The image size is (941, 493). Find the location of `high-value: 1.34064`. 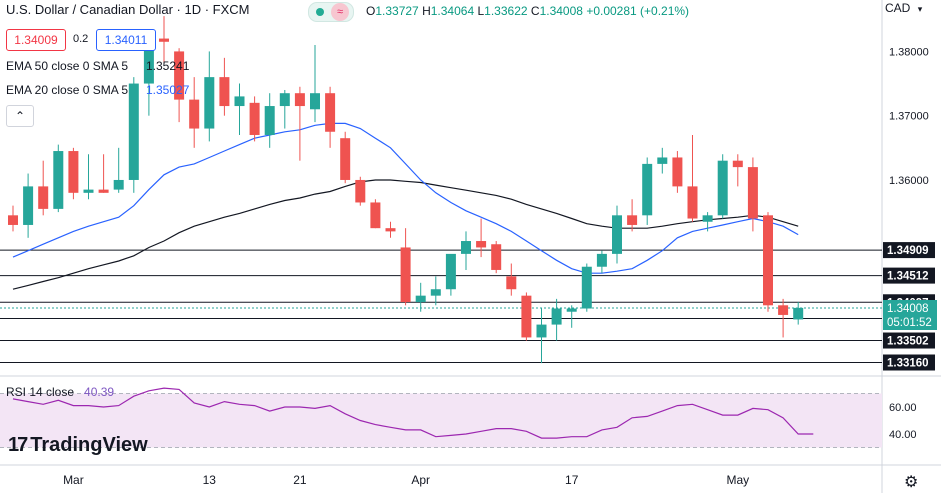

high-value: 1.34064 is located at coordinates (452, 11).